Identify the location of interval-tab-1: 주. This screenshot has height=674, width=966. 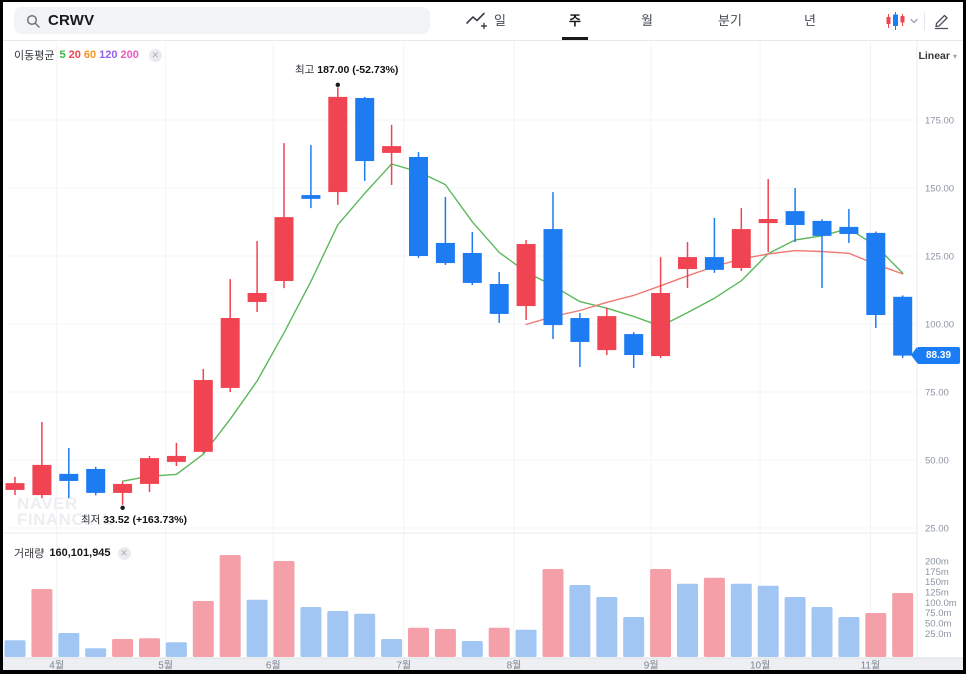
(575, 21).